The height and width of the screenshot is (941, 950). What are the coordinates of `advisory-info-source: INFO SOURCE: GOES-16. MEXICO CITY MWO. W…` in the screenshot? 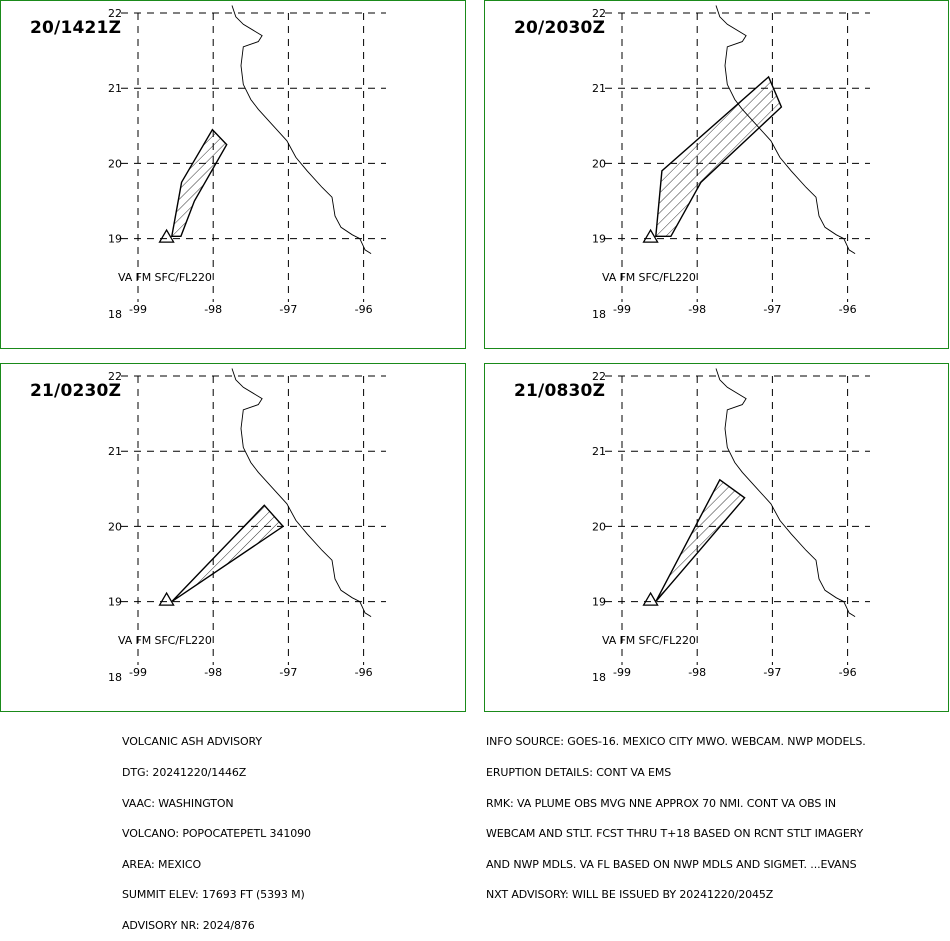 It's located at (676, 742).